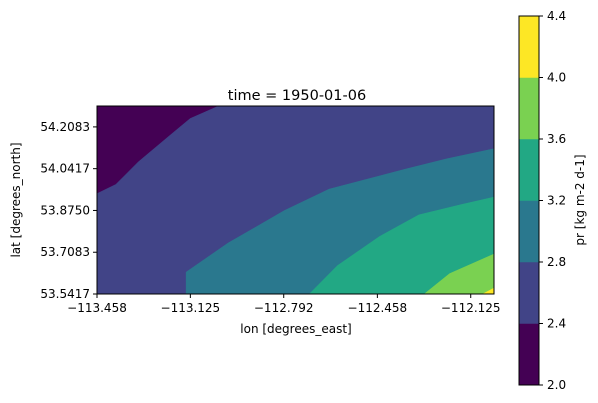  Describe the element at coordinates (297, 96) in the screenshot. I see `chart-title: time = 1950-01-06` at that location.